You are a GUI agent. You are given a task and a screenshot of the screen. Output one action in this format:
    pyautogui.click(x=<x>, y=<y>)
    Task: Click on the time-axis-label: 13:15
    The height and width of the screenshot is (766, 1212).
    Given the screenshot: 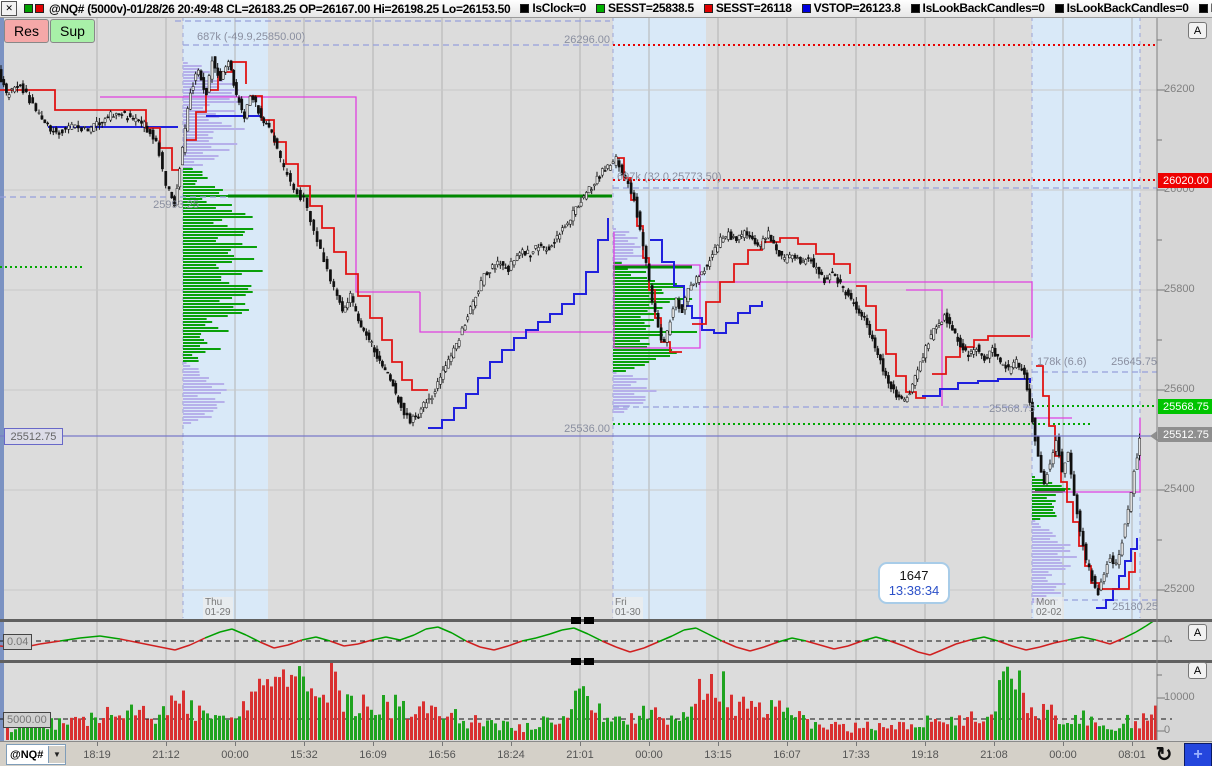 What is the action you would take?
    pyautogui.click(x=718, y=755)
    